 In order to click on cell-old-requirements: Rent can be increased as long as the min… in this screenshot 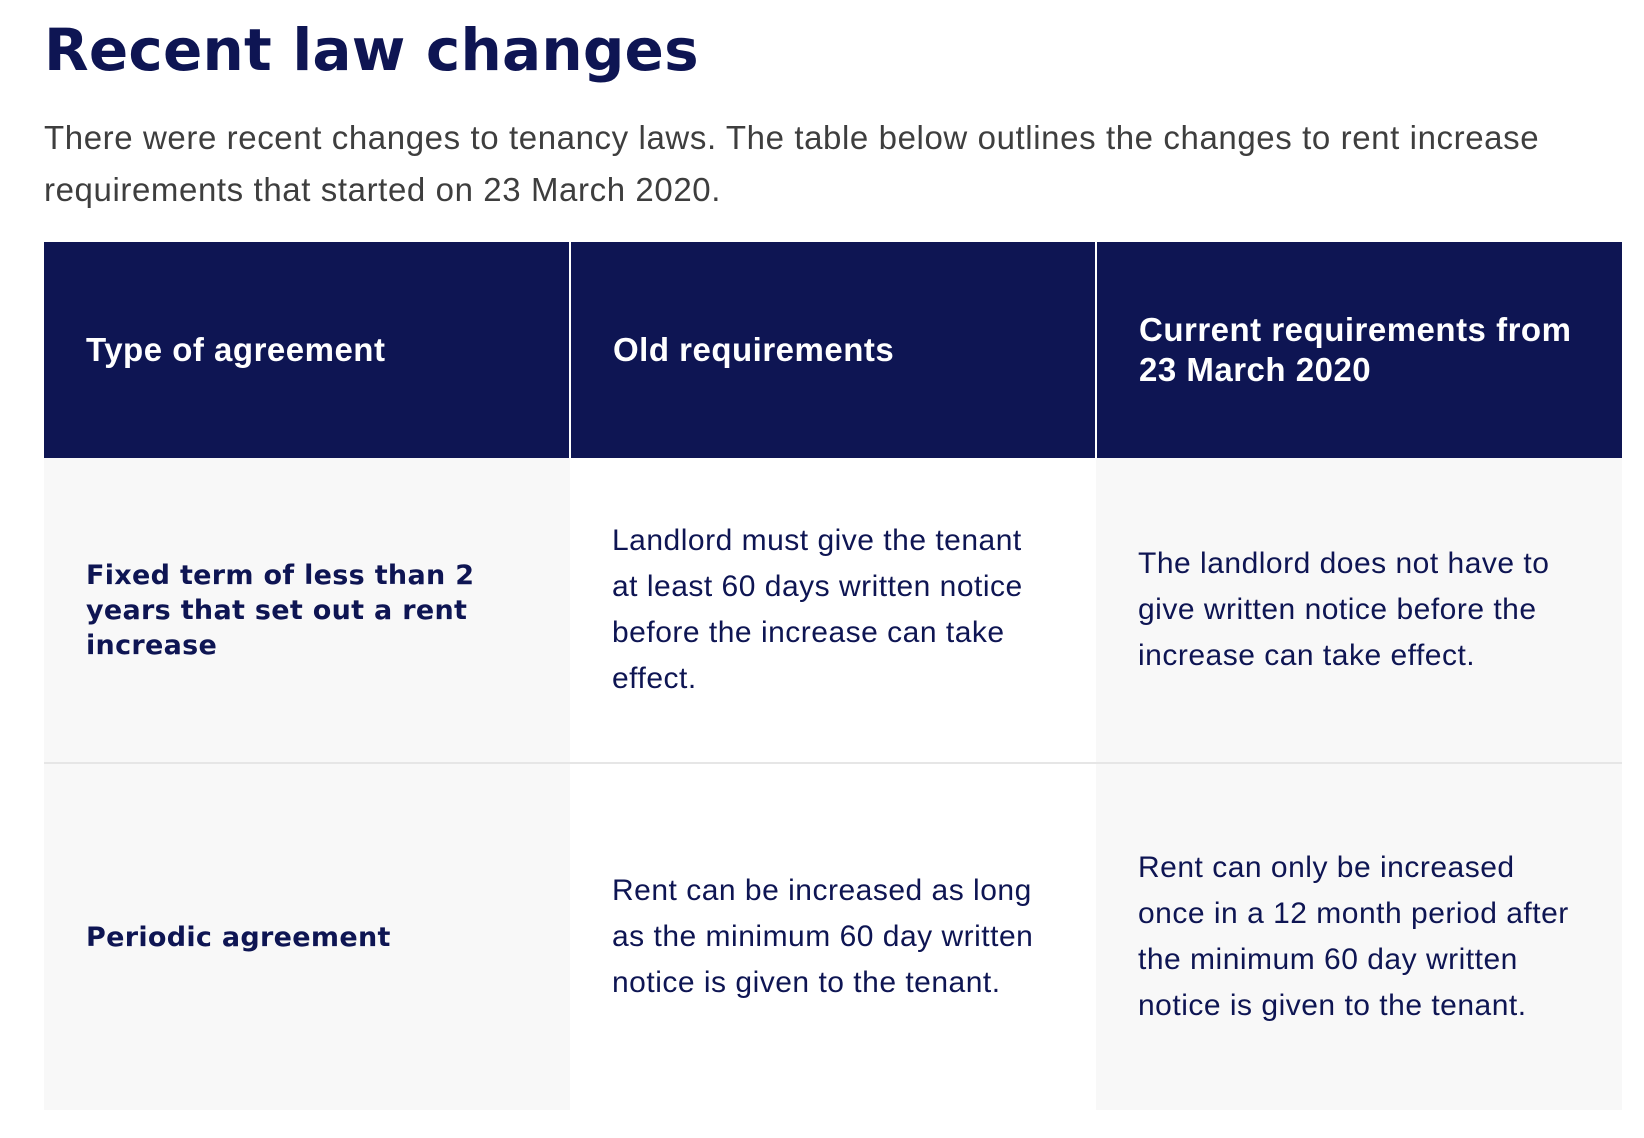, I will do `click(833, 936)`.